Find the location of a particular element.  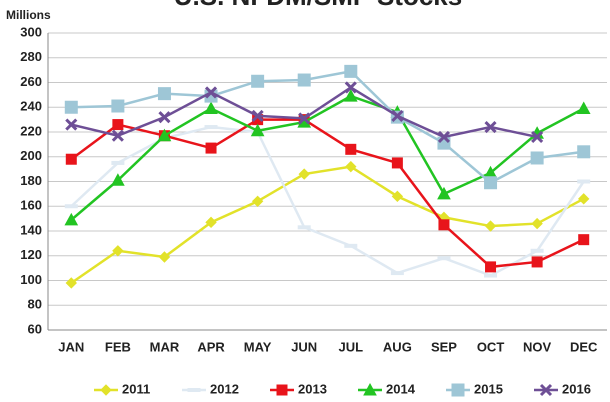

y-tick-label: 160 is located at coordinates (31, 205).